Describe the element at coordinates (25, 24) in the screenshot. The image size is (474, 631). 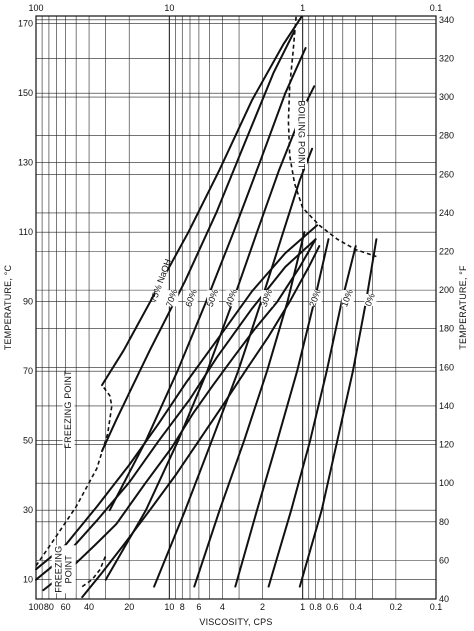
I see `left-tick-label: 170` at that location.